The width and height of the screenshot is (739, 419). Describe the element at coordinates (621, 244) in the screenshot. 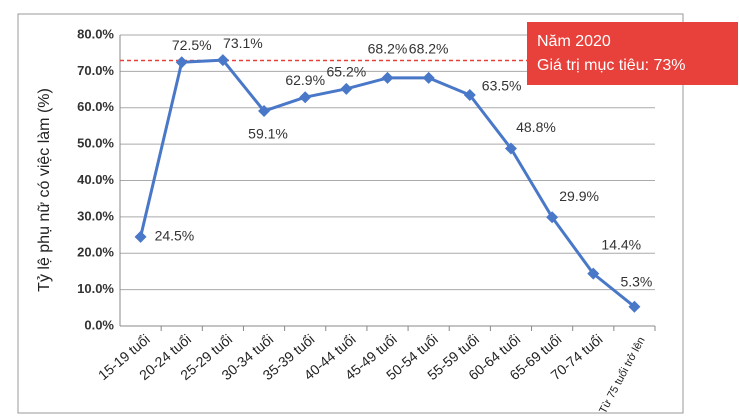

I see `data-label: 14.4%` at that location.